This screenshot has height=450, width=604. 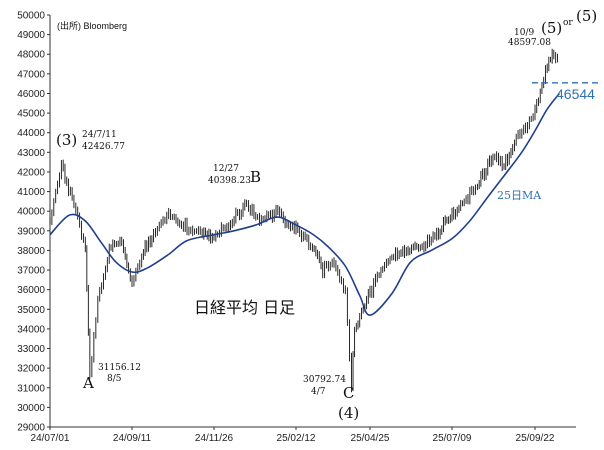 What do you see at coordinates (66, 140) in the screenshot?
I see `wave-label-3: (3)` at bounding box center [66, 140].